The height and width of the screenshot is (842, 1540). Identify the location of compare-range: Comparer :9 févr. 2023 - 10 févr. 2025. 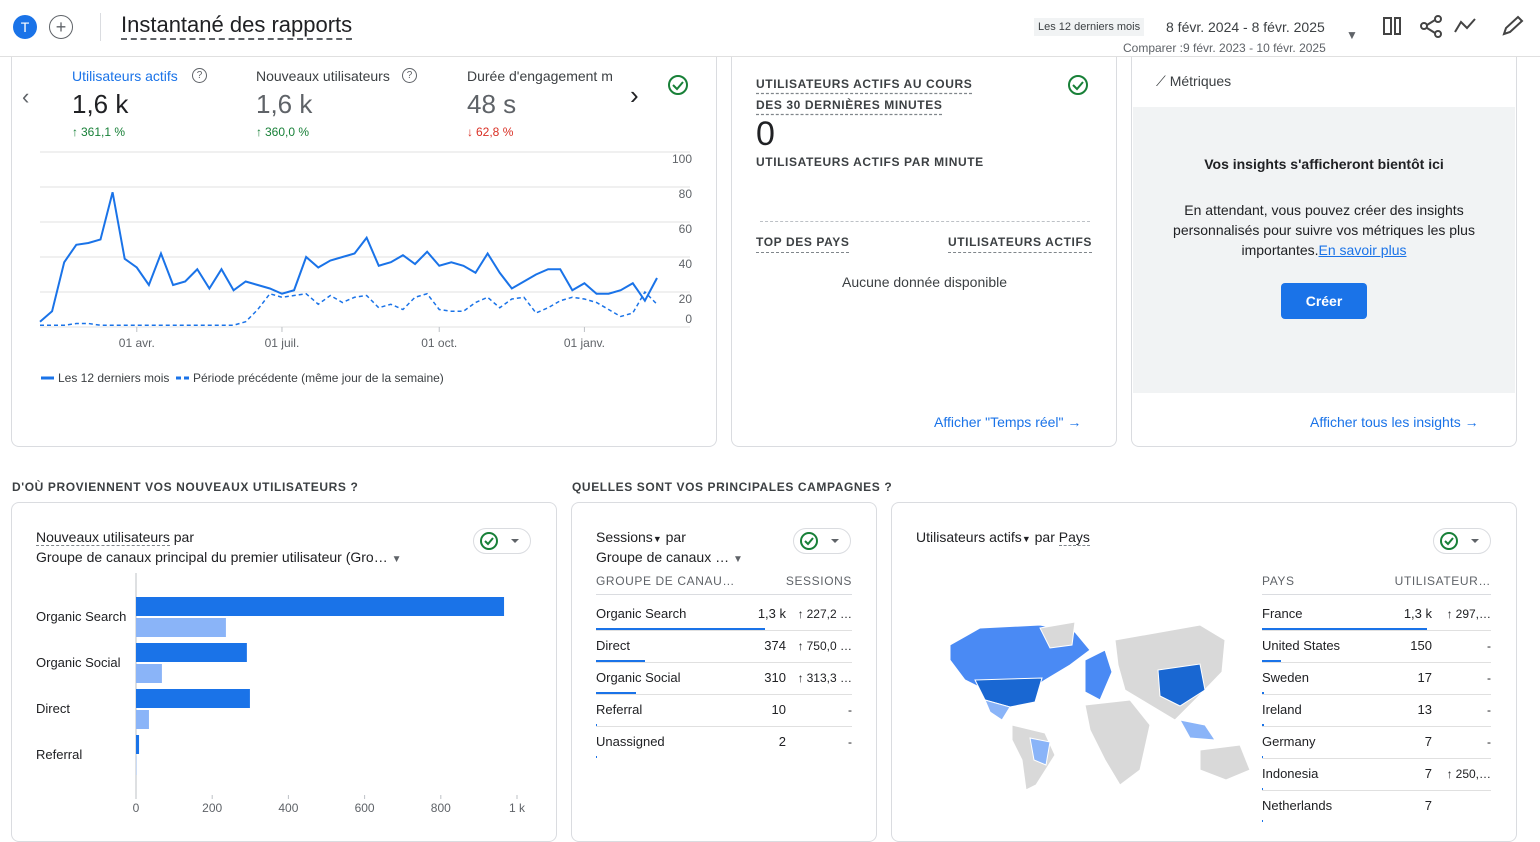
(1224, 48).